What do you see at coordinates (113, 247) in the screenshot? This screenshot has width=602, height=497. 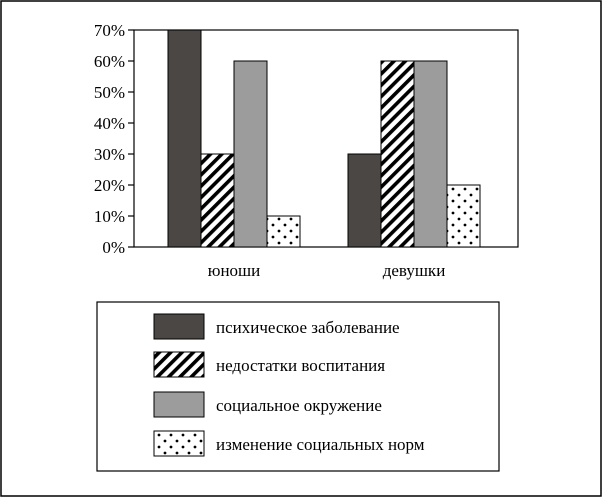 I see `y-tick-label: 0%` at bounding box center [113, 247].